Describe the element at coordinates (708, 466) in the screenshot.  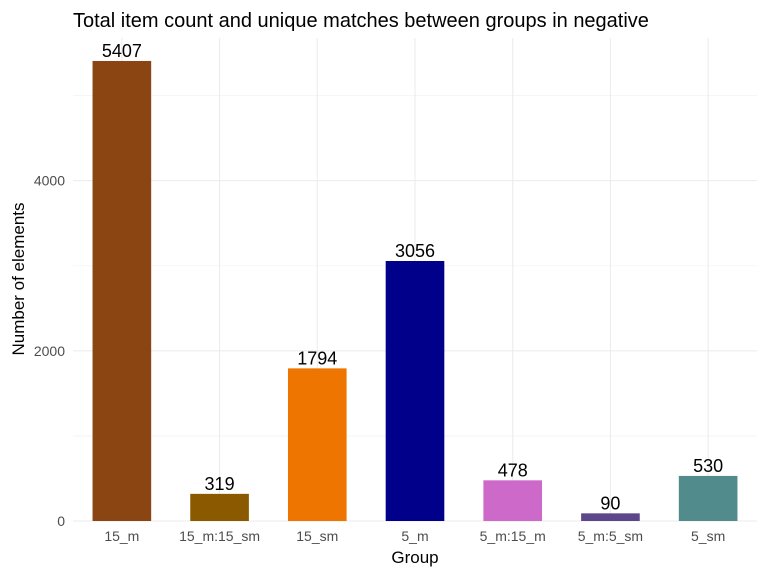
I see `data-label-5_sm: 530` at that location.